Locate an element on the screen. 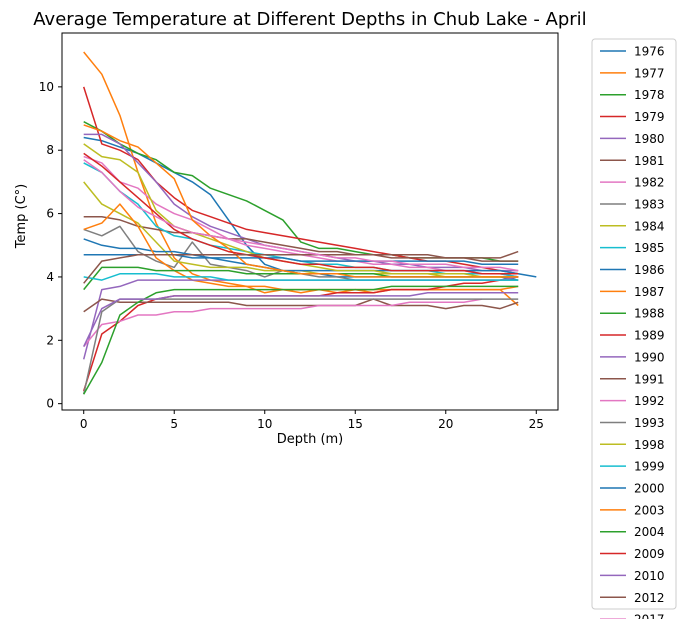  legend-label-1991: 1991 is located at coordinates (649, 379).